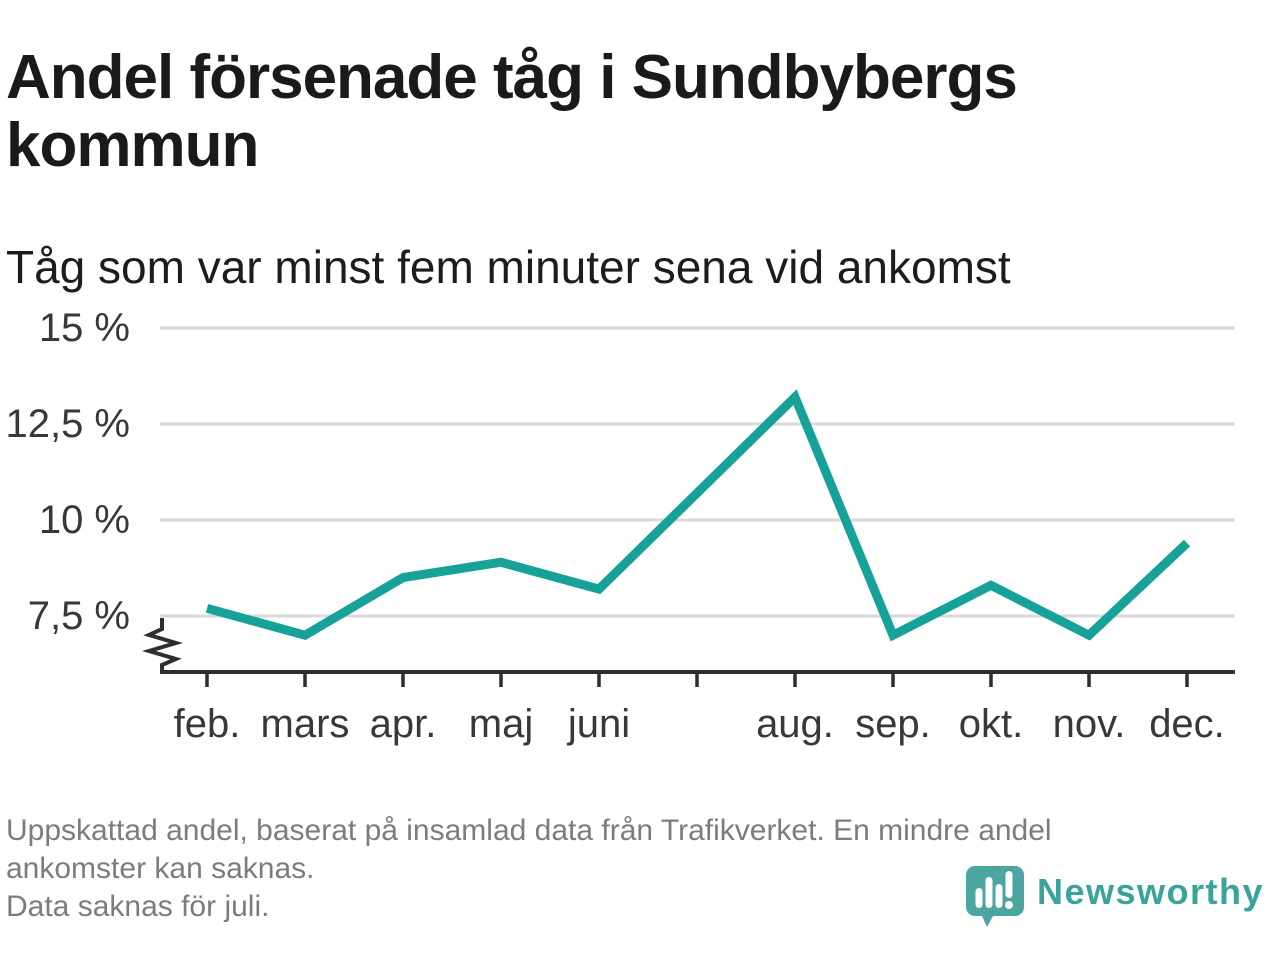 The width and height of the screenshot is (1280, 960). Describe the element at coordinates (599, 724) in the screenshot. I see `x-axis-label: juni` at that location.